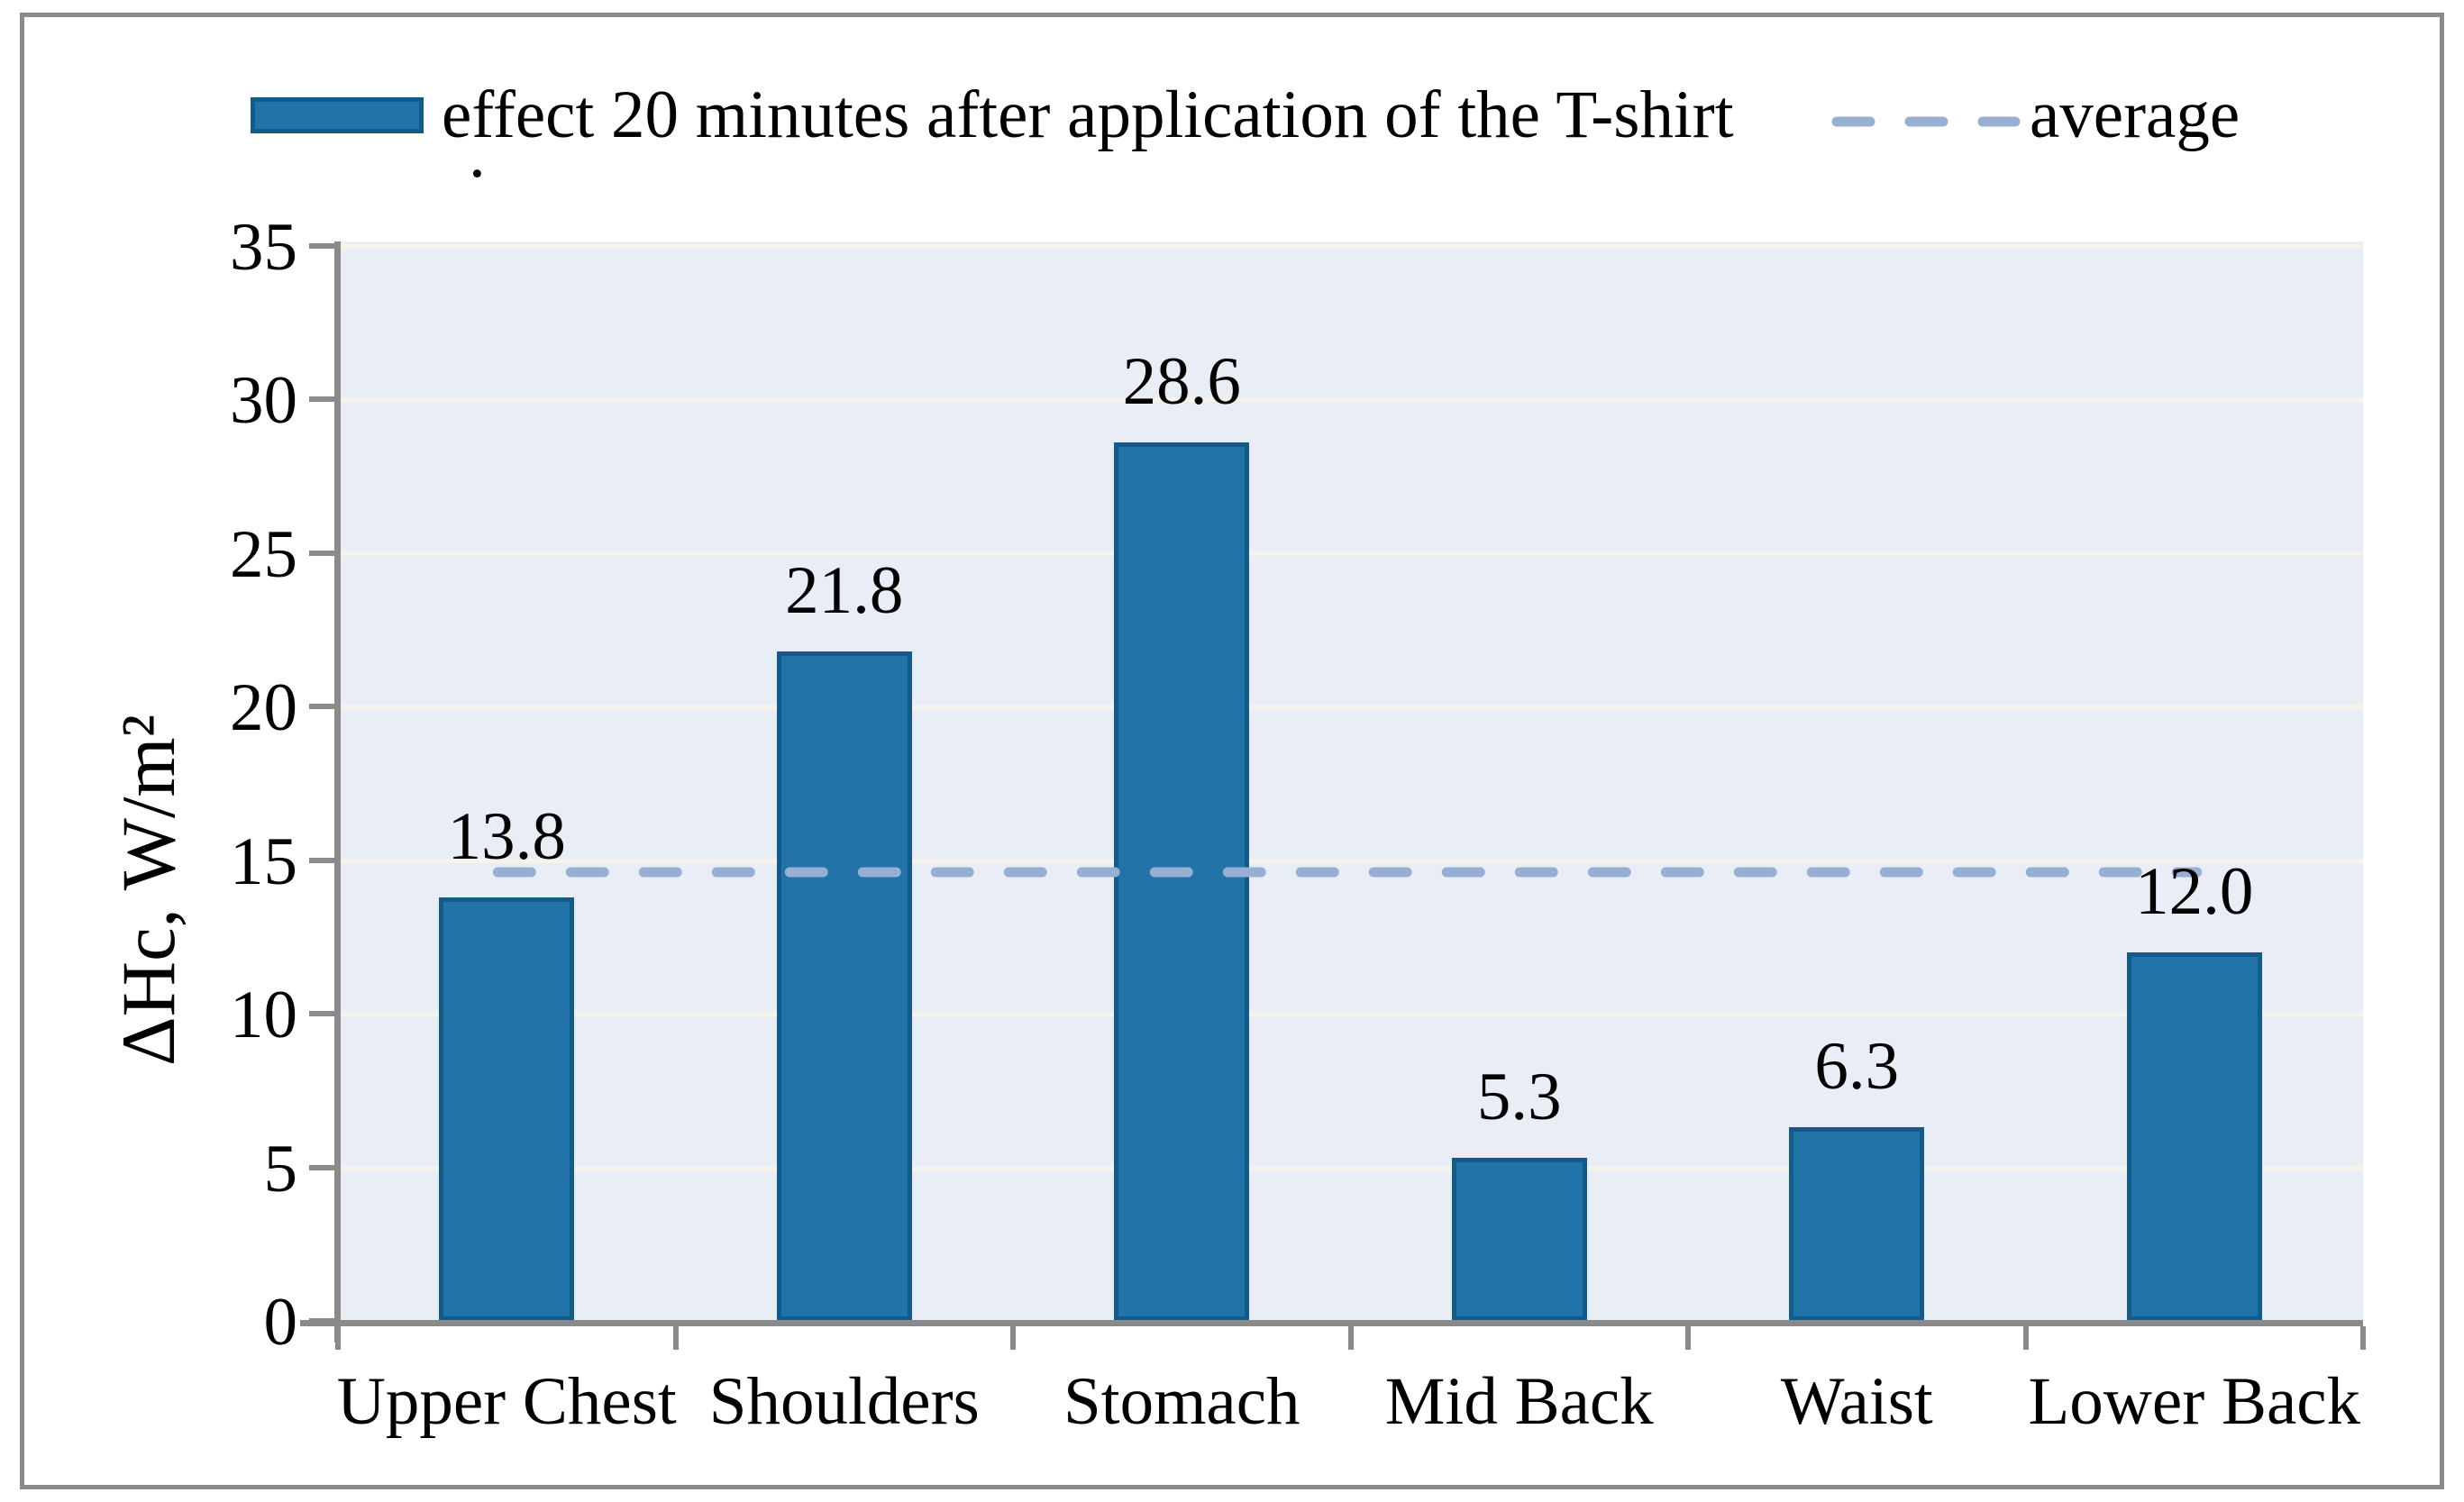  What do you see at coordinates (1856, 1401) in the screenshot?
I see `x-category-label: Waist` at bounding box center [1856, 1401].